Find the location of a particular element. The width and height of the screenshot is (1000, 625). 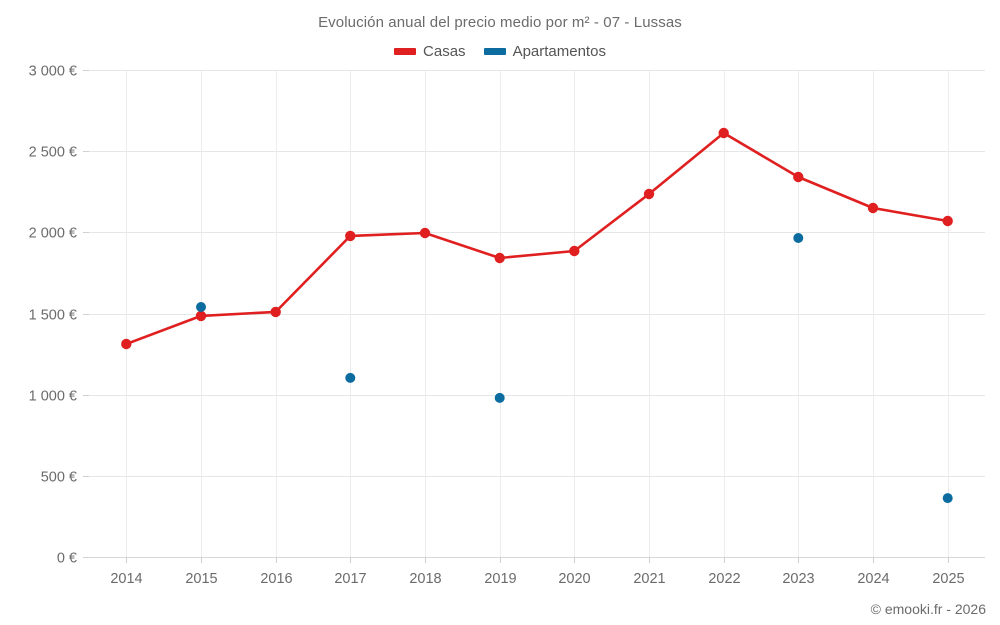

x-axis-tick-label: 2021 is located at coordinates (649, 579).